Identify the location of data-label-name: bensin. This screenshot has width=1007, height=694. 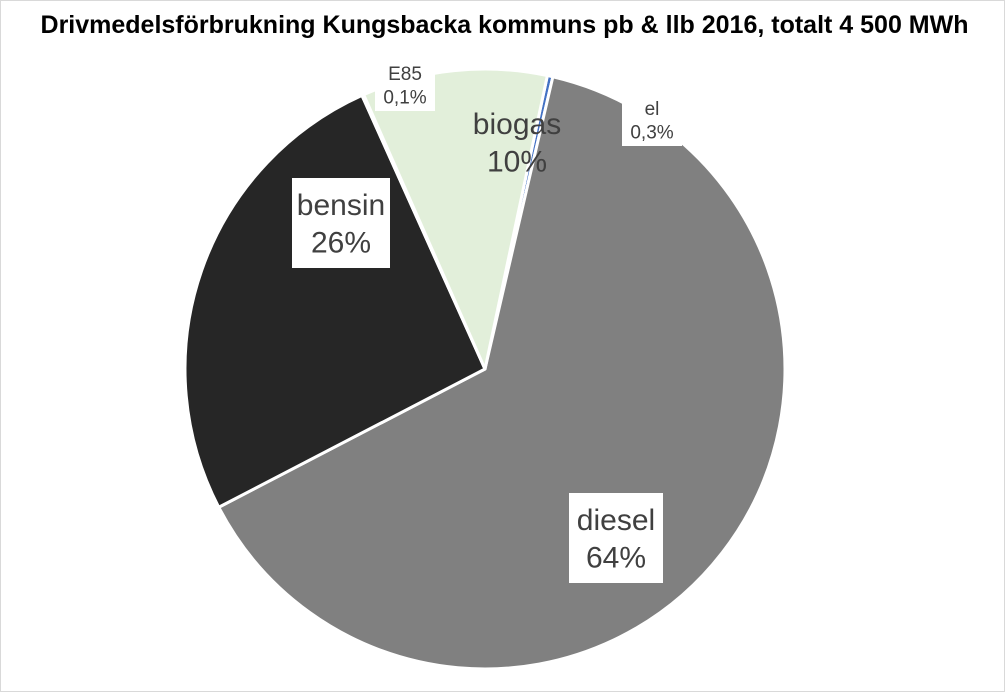
(341, 205).